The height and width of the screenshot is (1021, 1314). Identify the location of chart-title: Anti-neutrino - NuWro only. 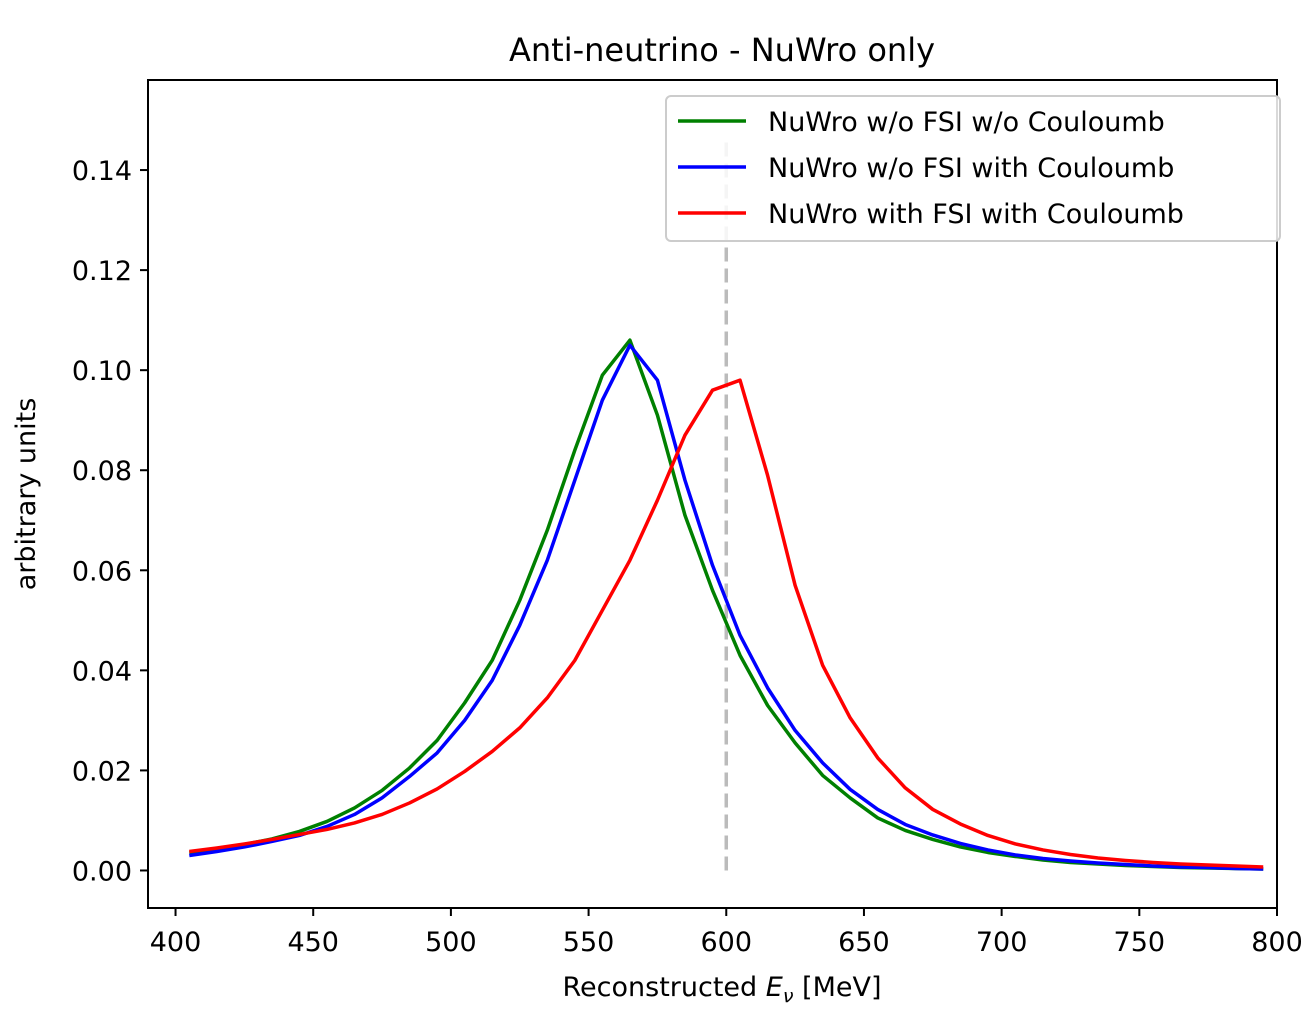
(722, 50).